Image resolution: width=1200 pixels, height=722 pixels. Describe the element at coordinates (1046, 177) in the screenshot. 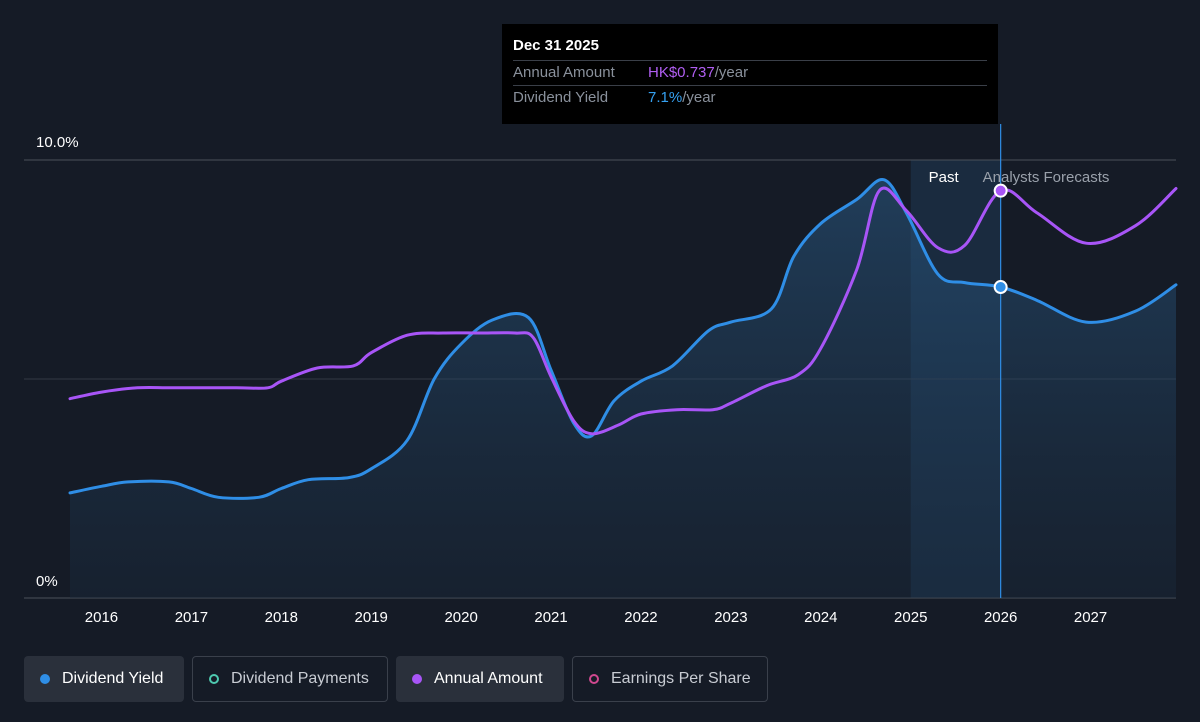

I see `forecast-region-label: Analysts Forecasts` at that location.